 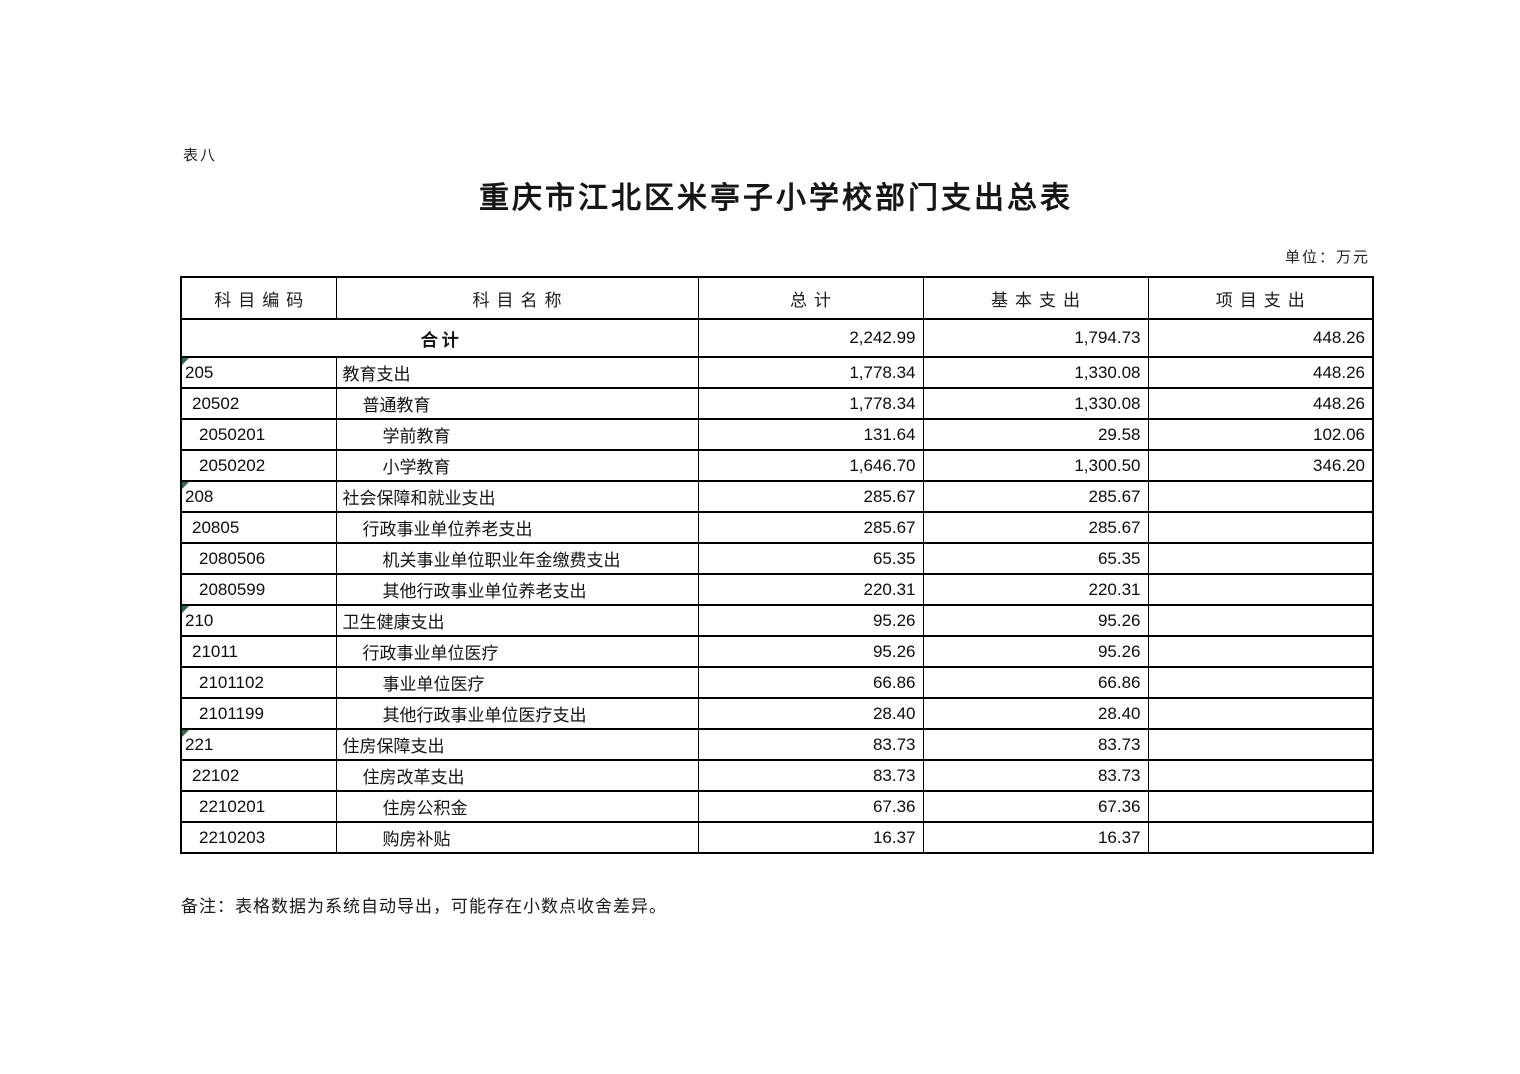 What do you see at coordinates (258, 403) in the screenshot?
I see `subject-code-cell: 20502` at bounding box center [258, 403].